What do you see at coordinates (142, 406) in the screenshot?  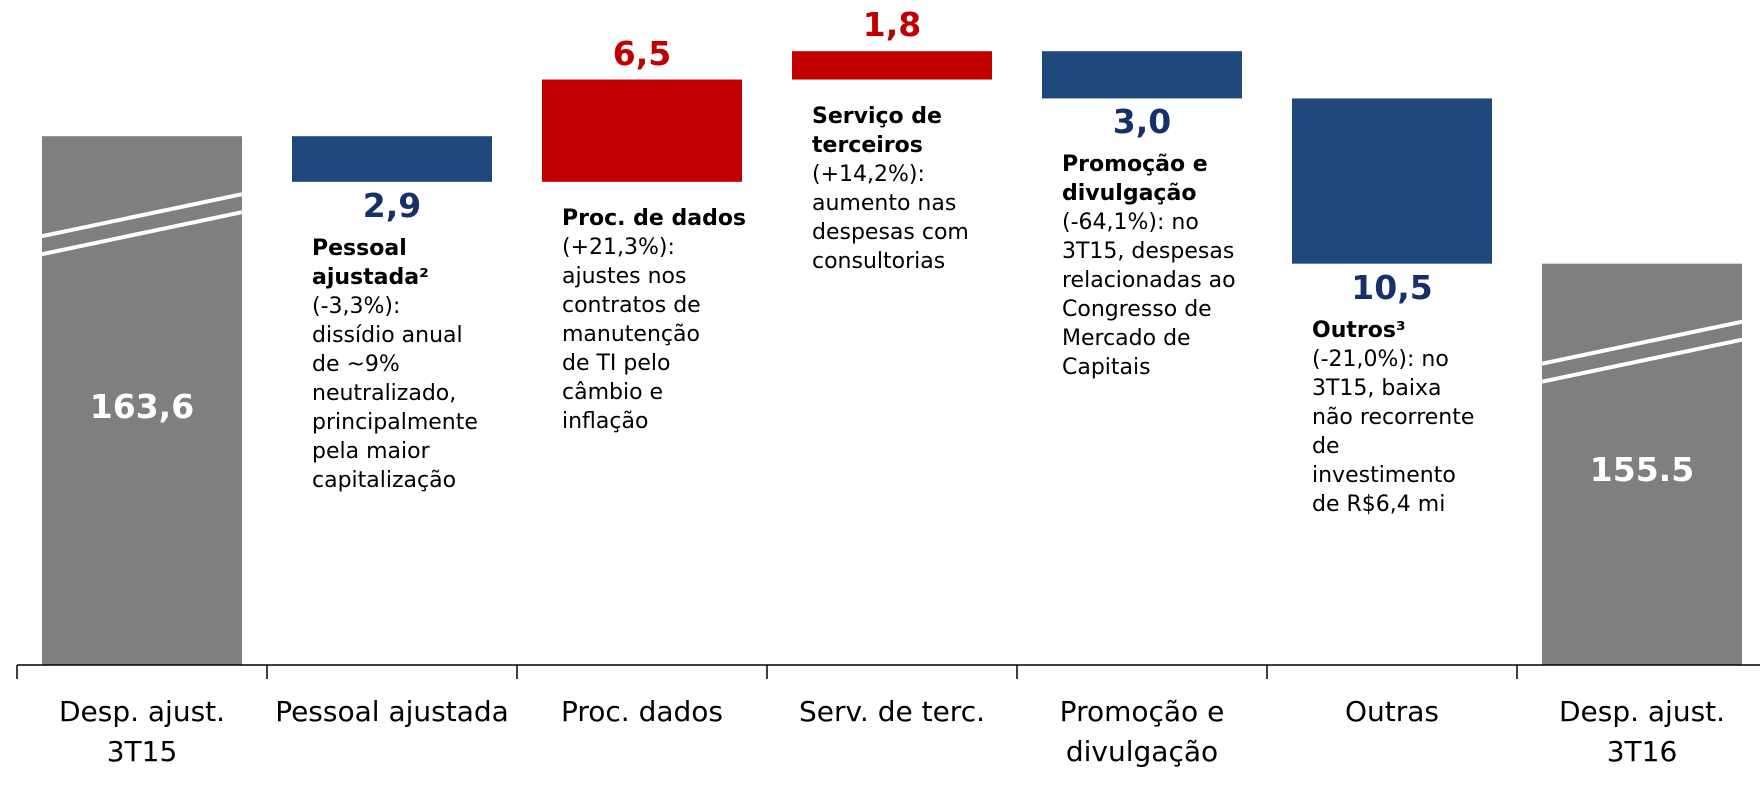 I see `value-label: 163,6` at bounding box center [142, 406].